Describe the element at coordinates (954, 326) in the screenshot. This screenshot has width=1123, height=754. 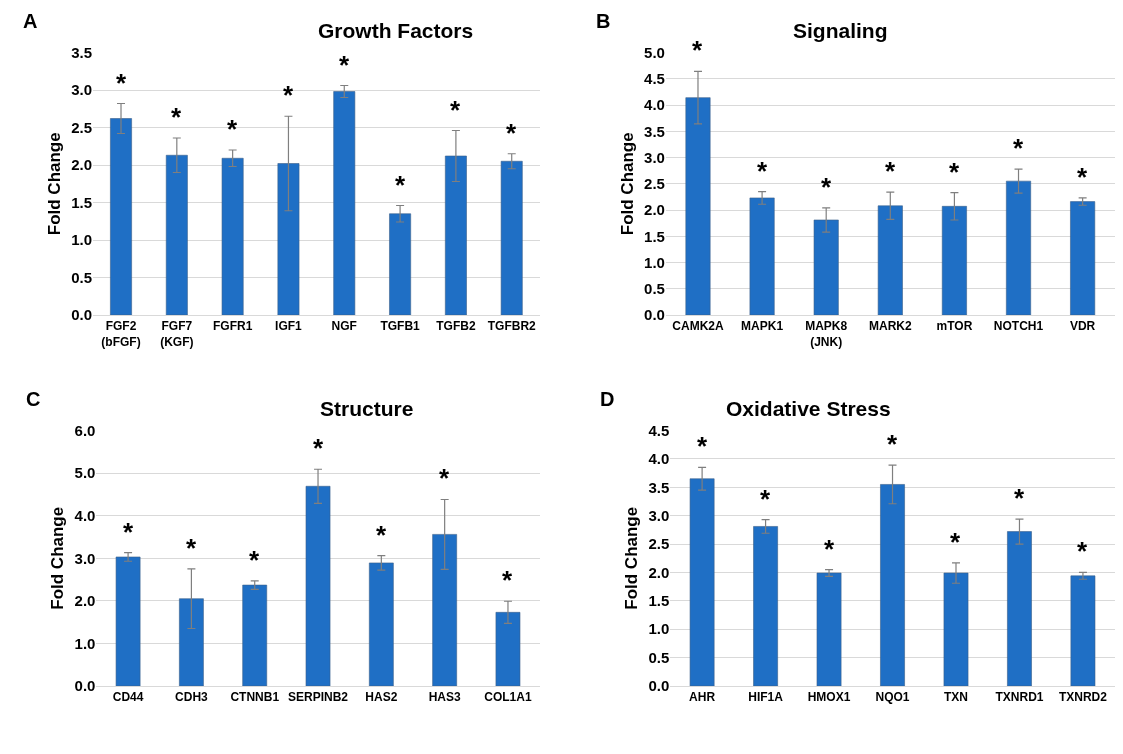
I see `x-tick-label: mTOR` at that location.